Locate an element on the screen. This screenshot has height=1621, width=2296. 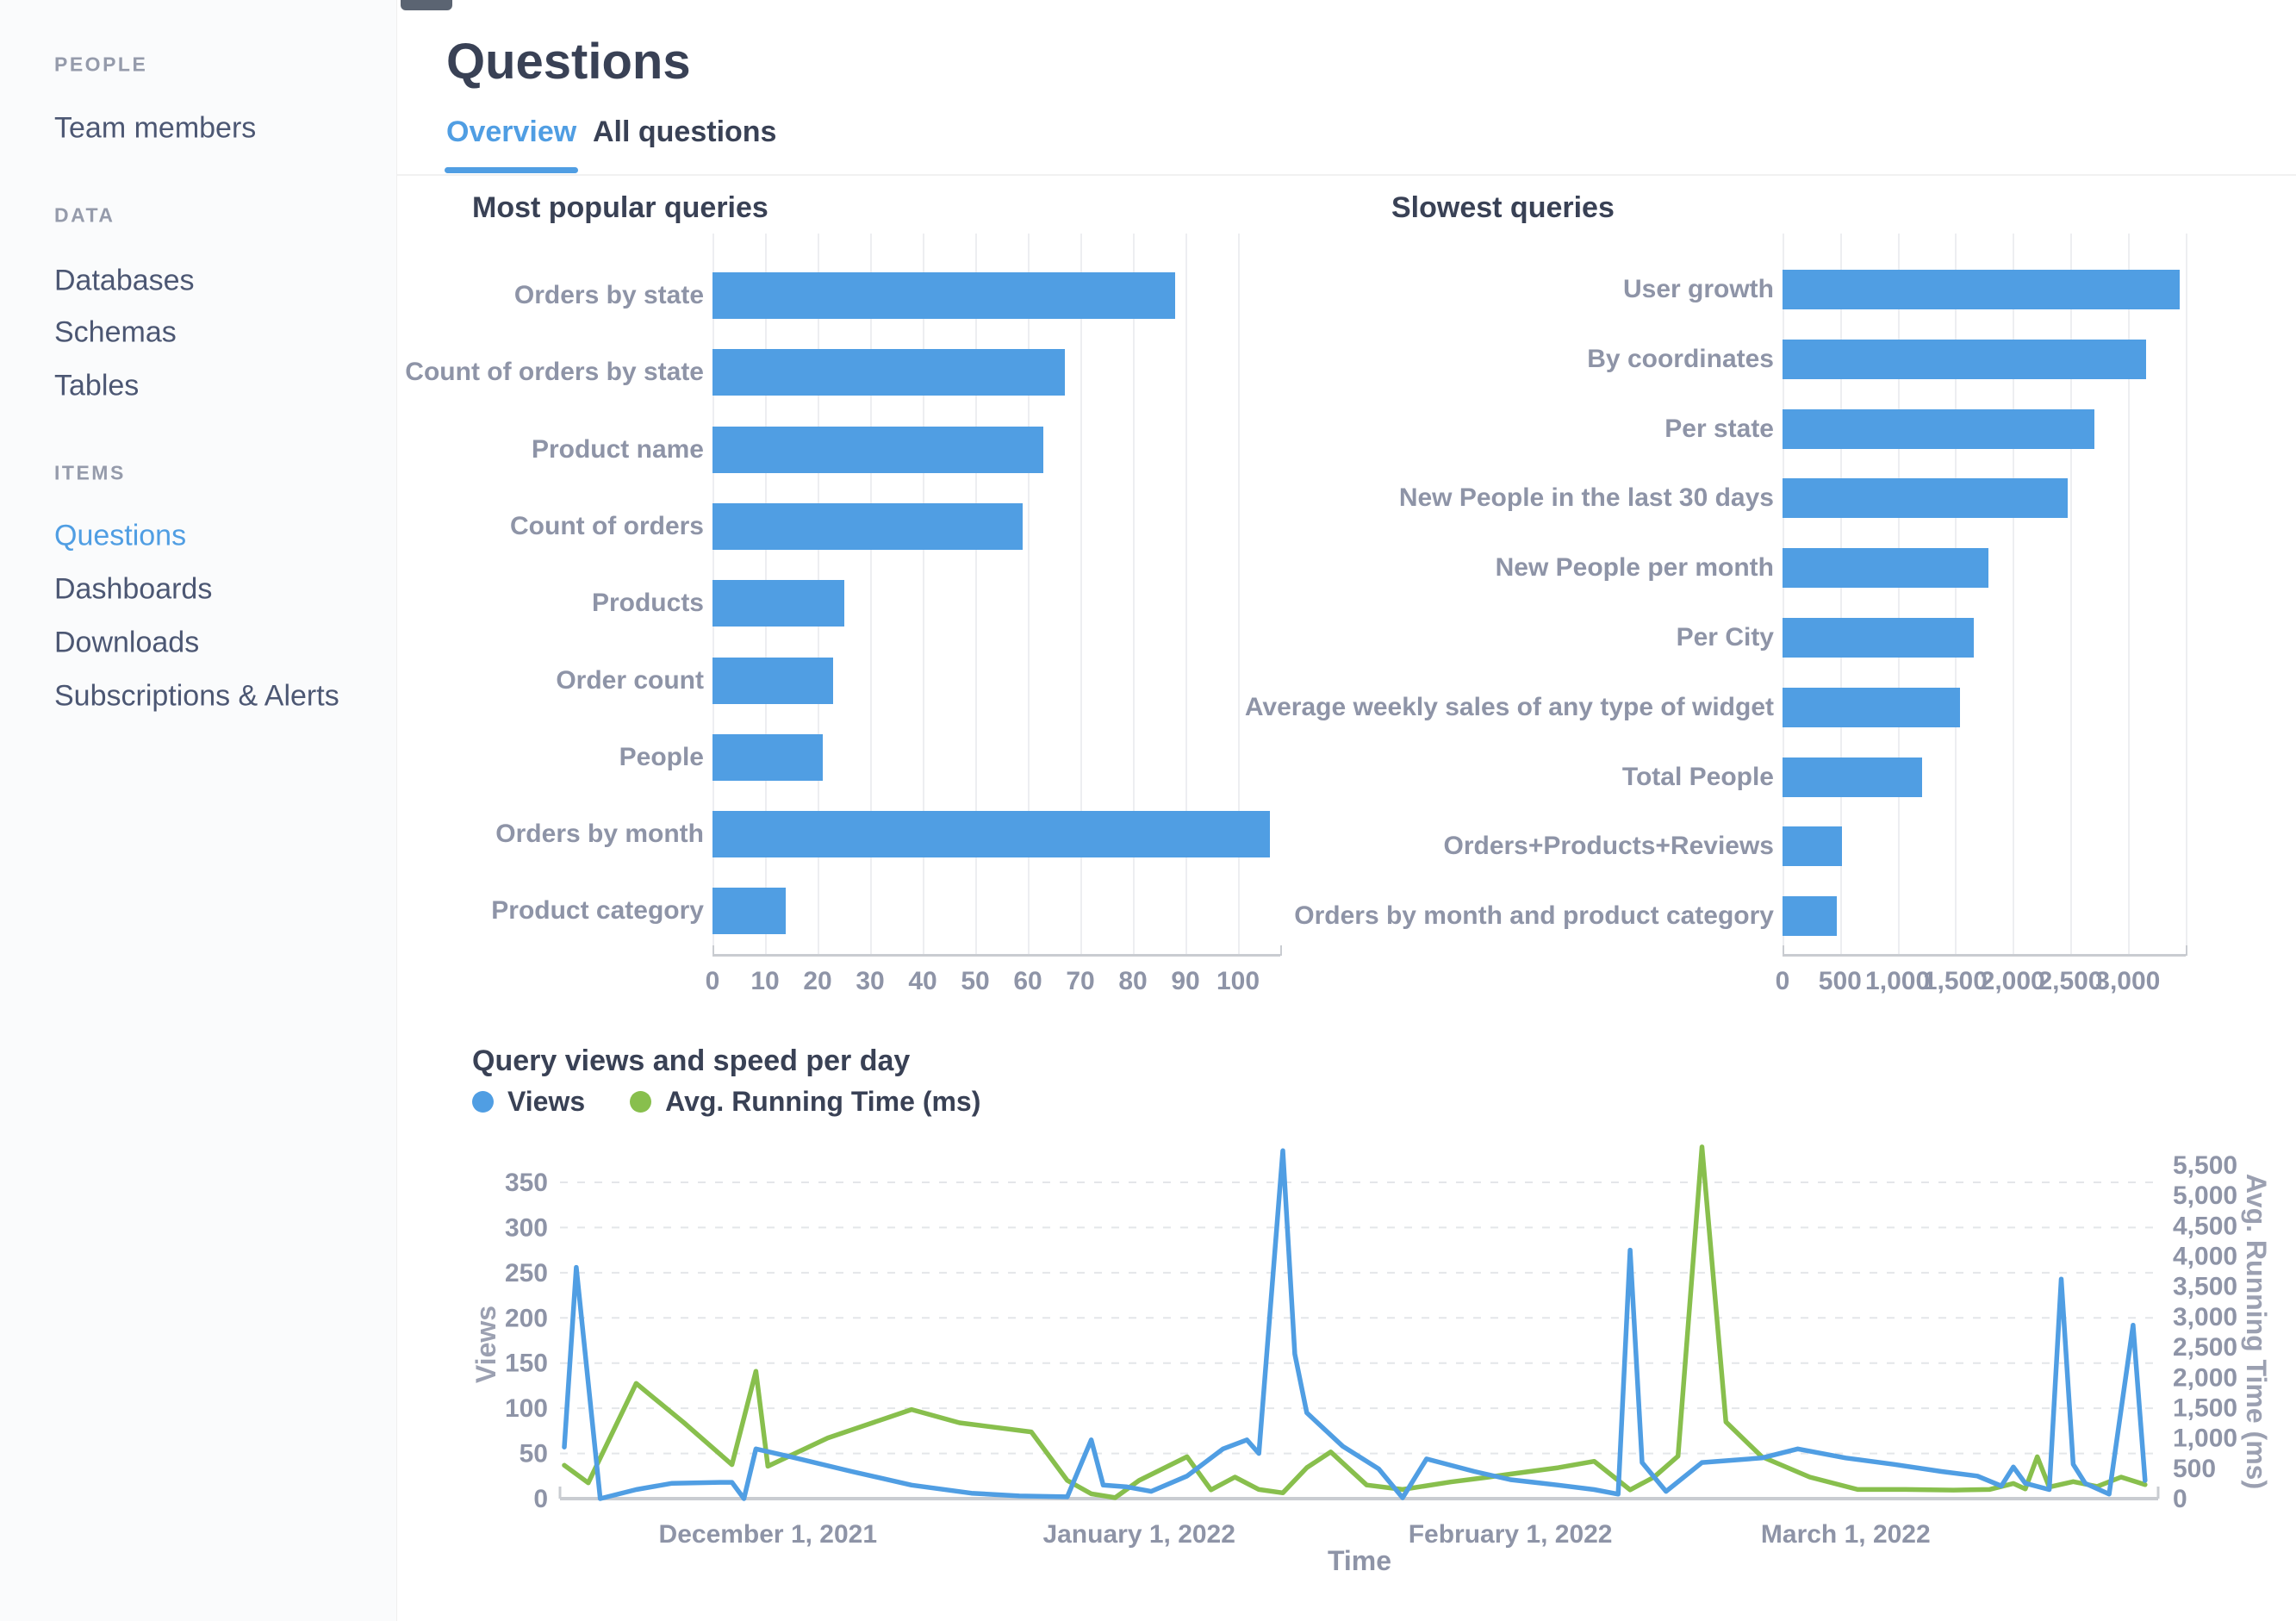
sidebar-item-downloads: Downloads is located at coordinates (127, 642).